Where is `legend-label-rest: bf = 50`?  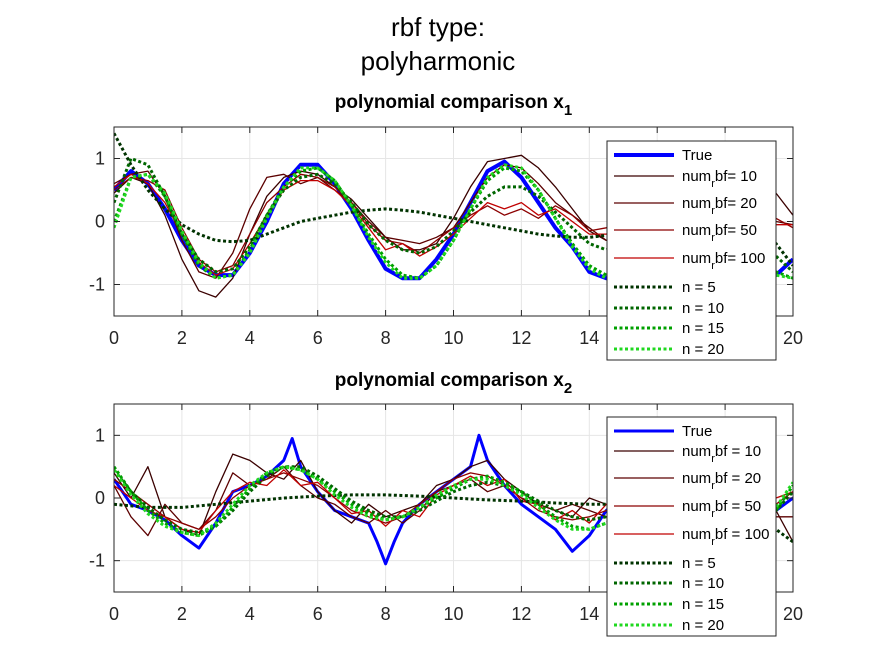
legend-label-rest: bf = 50 is located at coordinates (738, 506).